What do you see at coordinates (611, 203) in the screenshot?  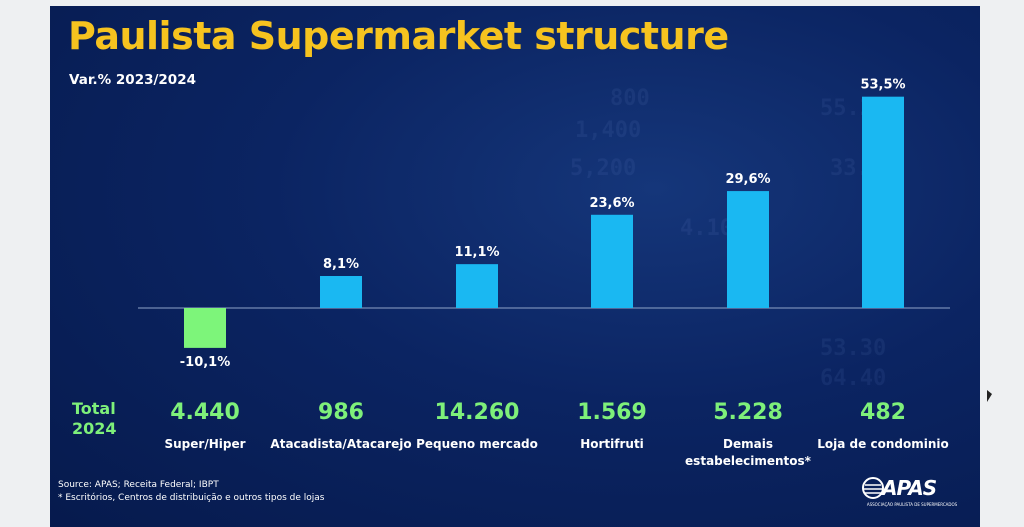 I see `bar-value-label: 23,6%` at bounding box center [611, 203].